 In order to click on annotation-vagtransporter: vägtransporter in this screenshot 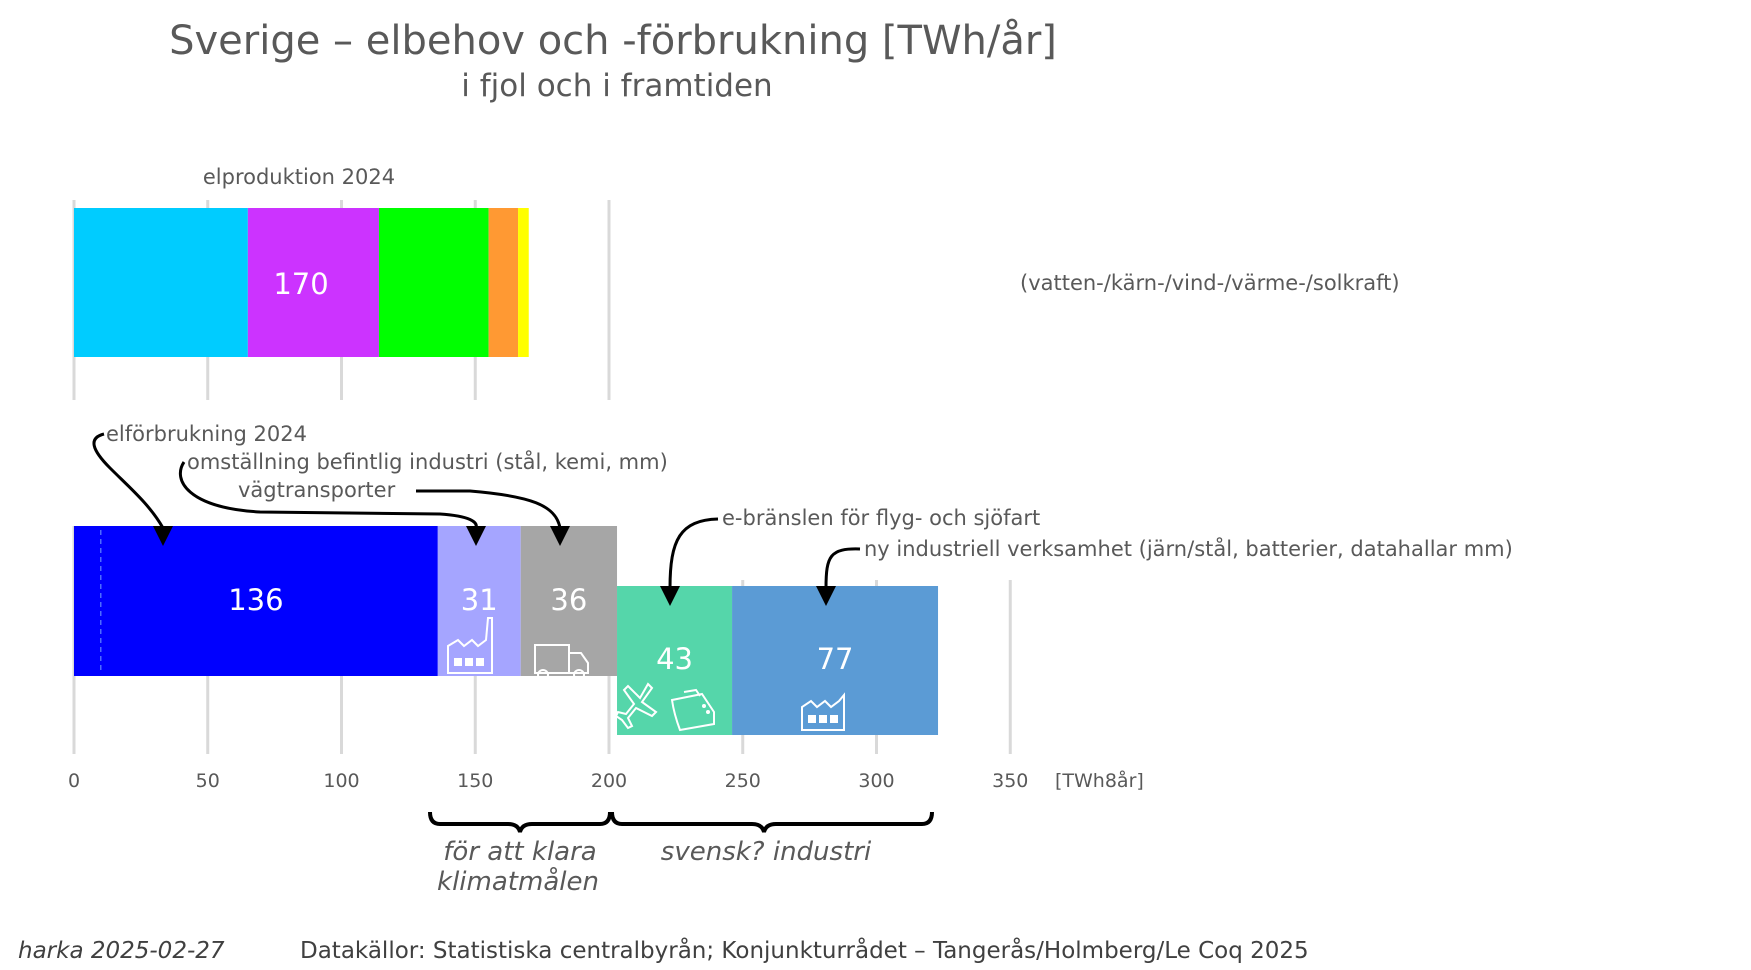, I will do `click(317, 490)`.